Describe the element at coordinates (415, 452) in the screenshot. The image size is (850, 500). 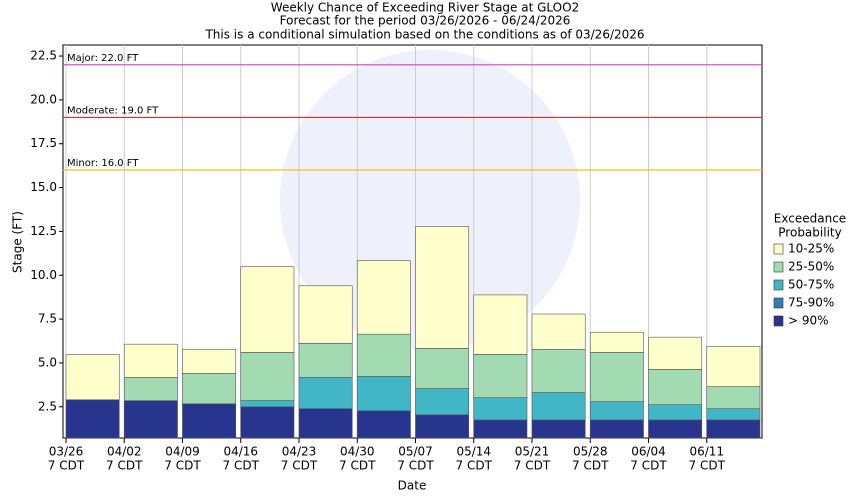
I see `x-tick-label: 05/07` at that location.